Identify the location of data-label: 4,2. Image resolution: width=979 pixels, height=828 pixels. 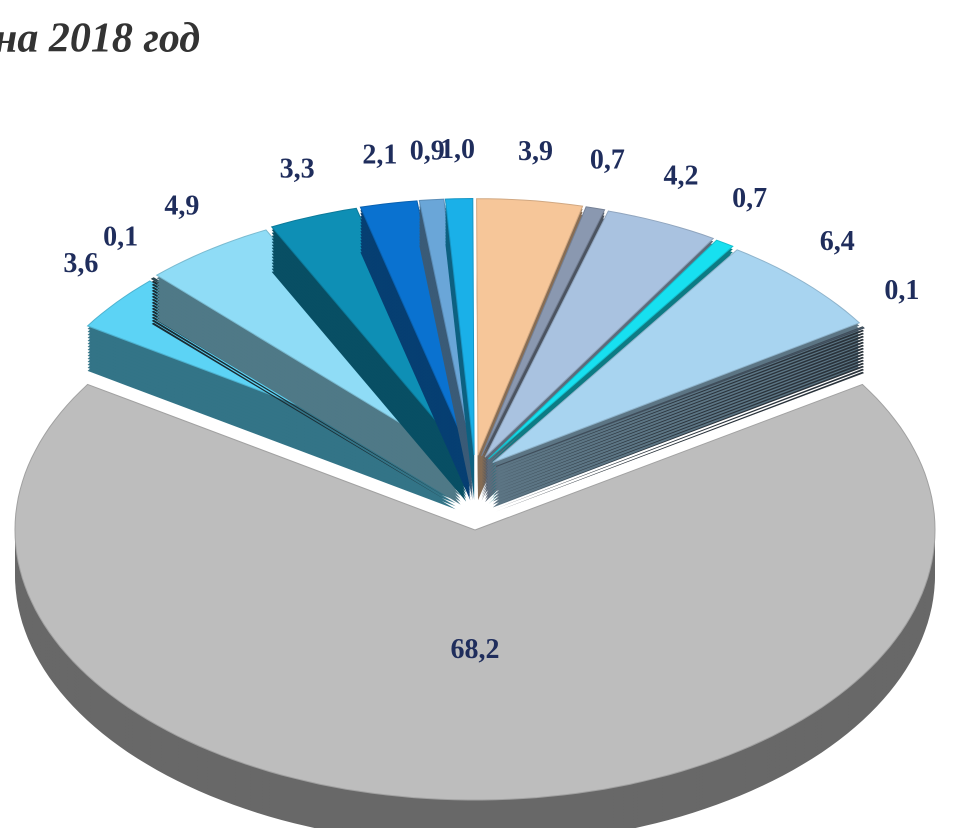
(680, 175).